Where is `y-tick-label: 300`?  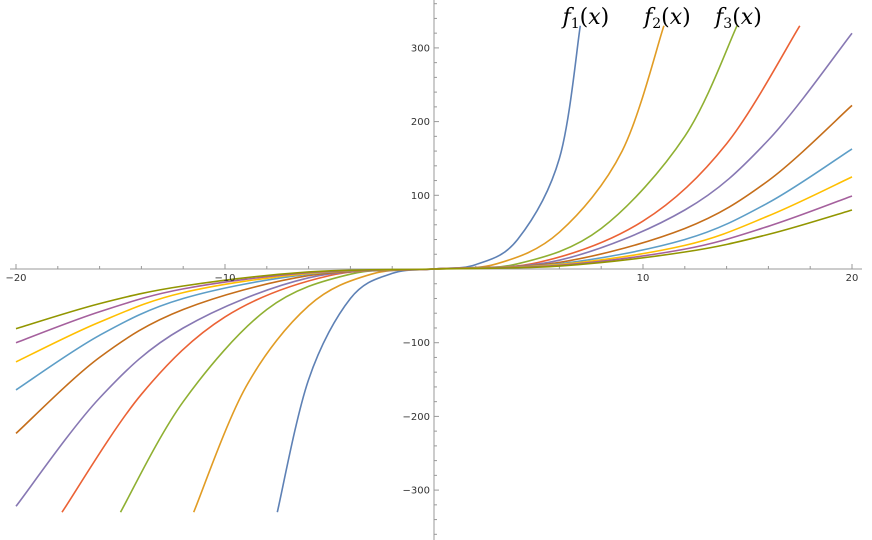 y-tick-label: 300 is located at coordinates (420, 48).